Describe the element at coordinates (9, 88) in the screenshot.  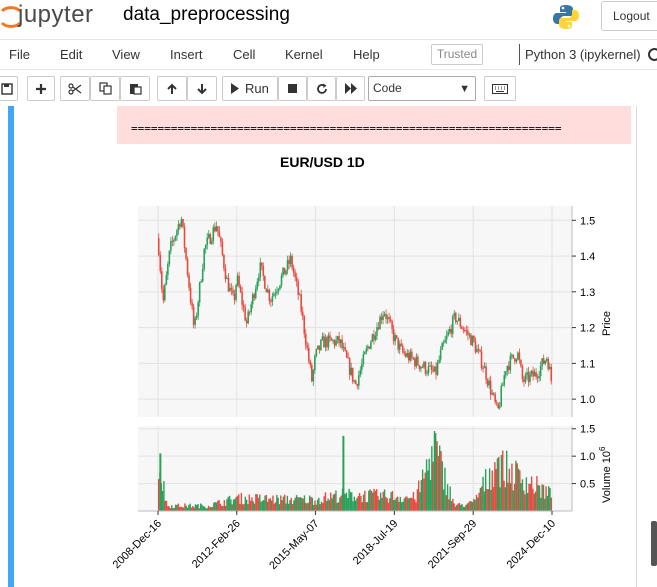
I see `save-button` at that location.